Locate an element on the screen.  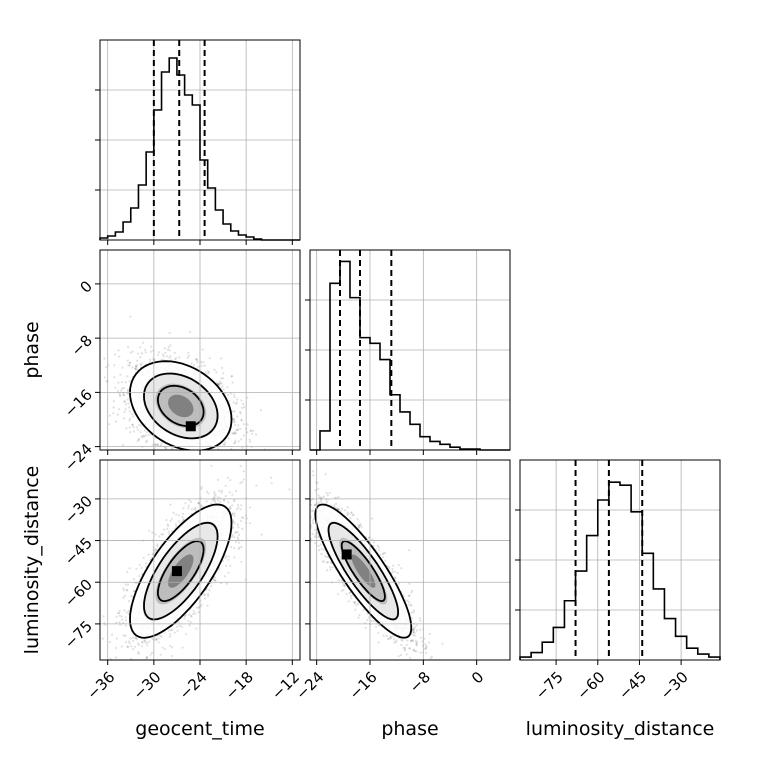
density-level is located at coordinates (181, 406).